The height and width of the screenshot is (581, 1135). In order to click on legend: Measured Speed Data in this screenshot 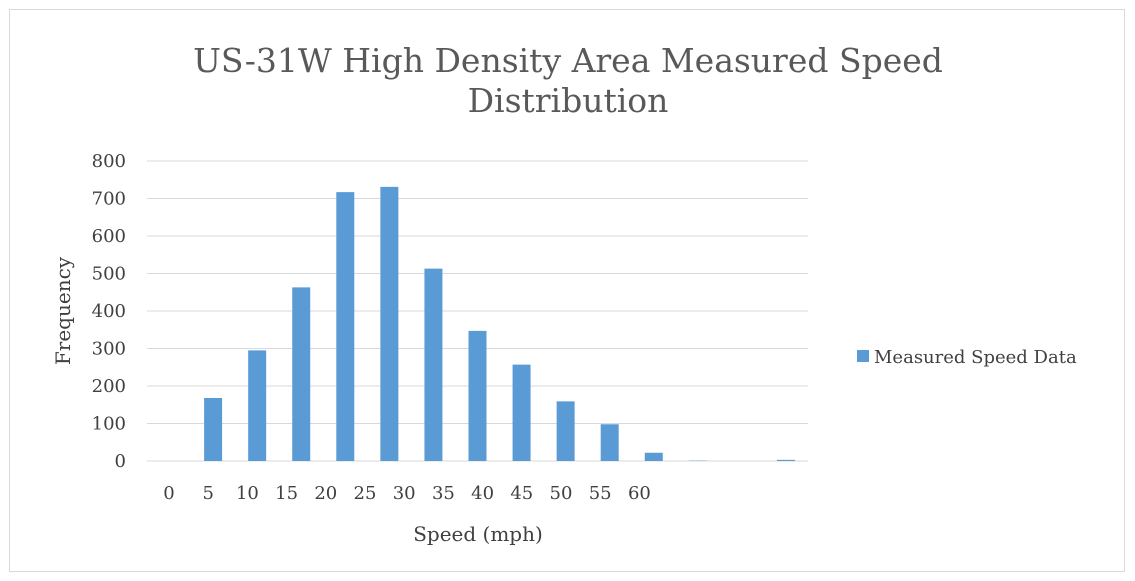, I will do `click(967, 357)`.